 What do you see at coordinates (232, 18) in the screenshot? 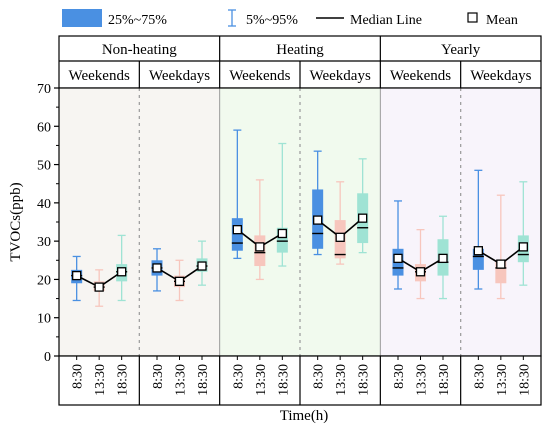
I see `legend-whisker-swatch` at bounding box center [232, 18].